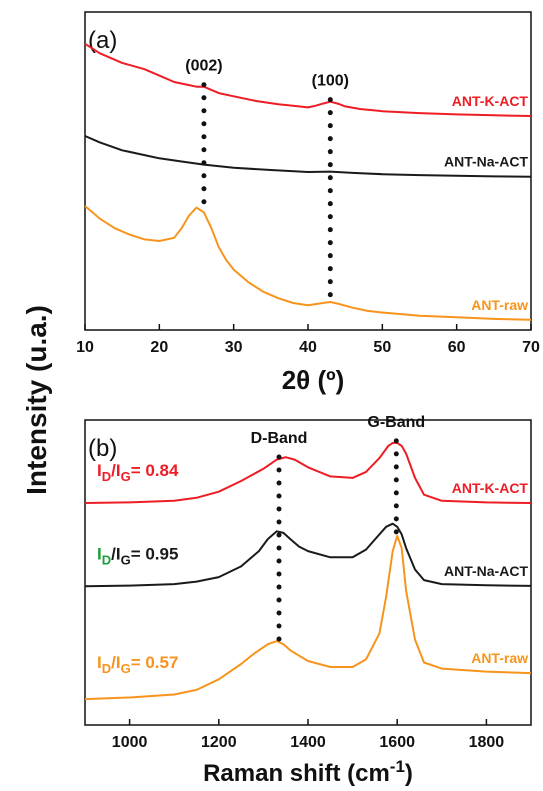  I want to click on raman-ratio-labels: ID/IG= 0.84 ID/IG= 0.95 ID/IG= 0.57, so click(138, 568).